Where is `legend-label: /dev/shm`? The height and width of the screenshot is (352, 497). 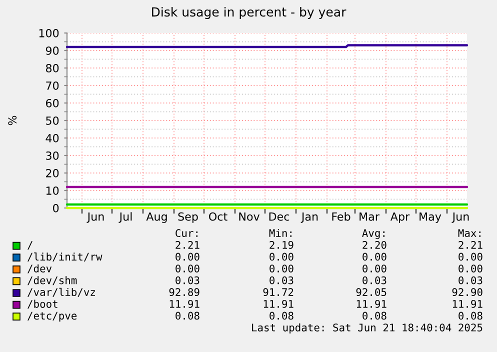
legend-label: /dev/shm is located at coordinates (52, 281).